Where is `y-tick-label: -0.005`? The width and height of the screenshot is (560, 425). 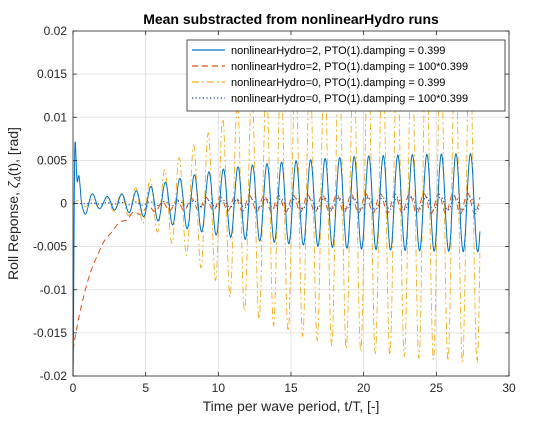 y-tick-label: -0.005 is located at coordinates (50, 247).